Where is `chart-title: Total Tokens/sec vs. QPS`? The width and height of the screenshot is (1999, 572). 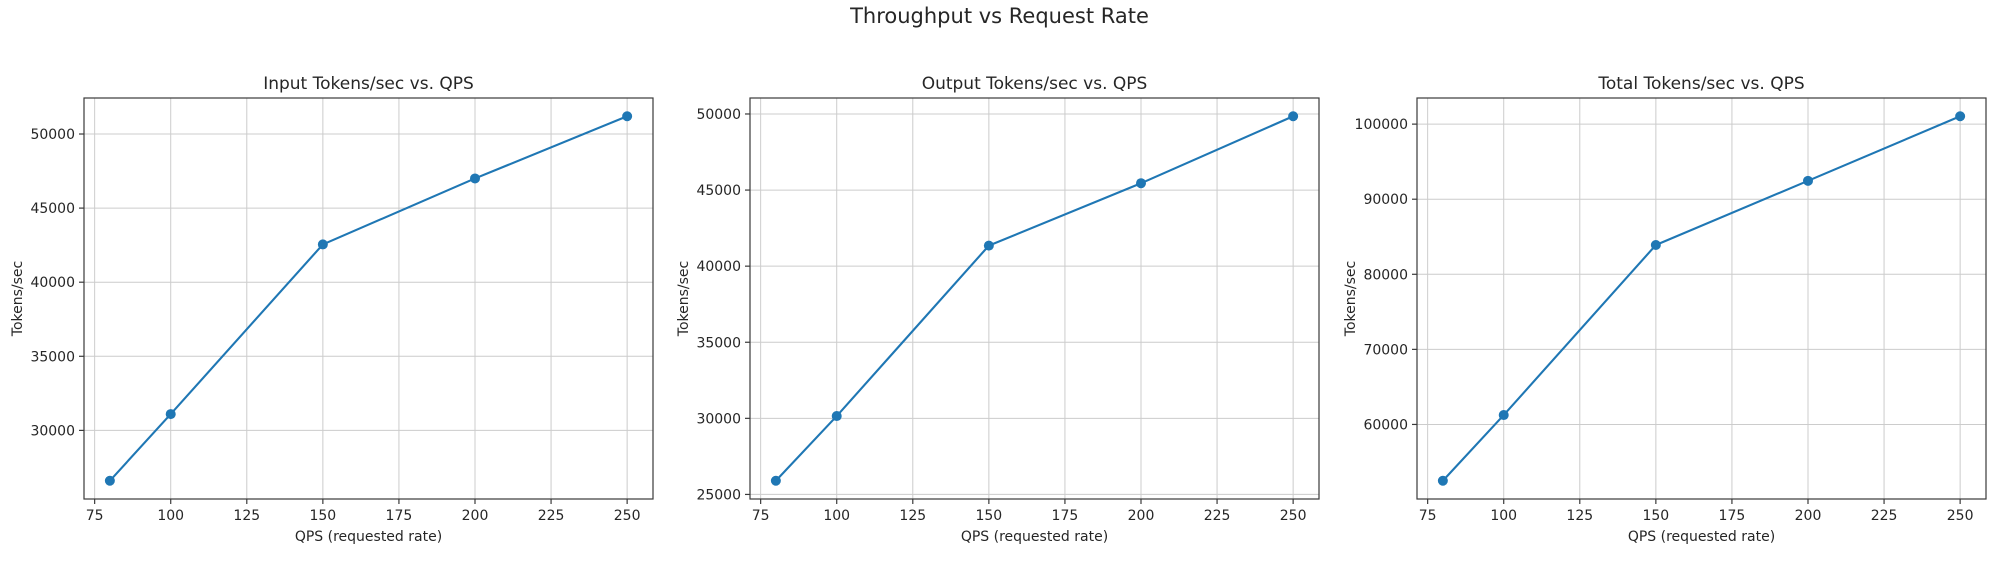 chart-title: Total Tokens/sec vs. QPS is located at coordinates (1700, 84).